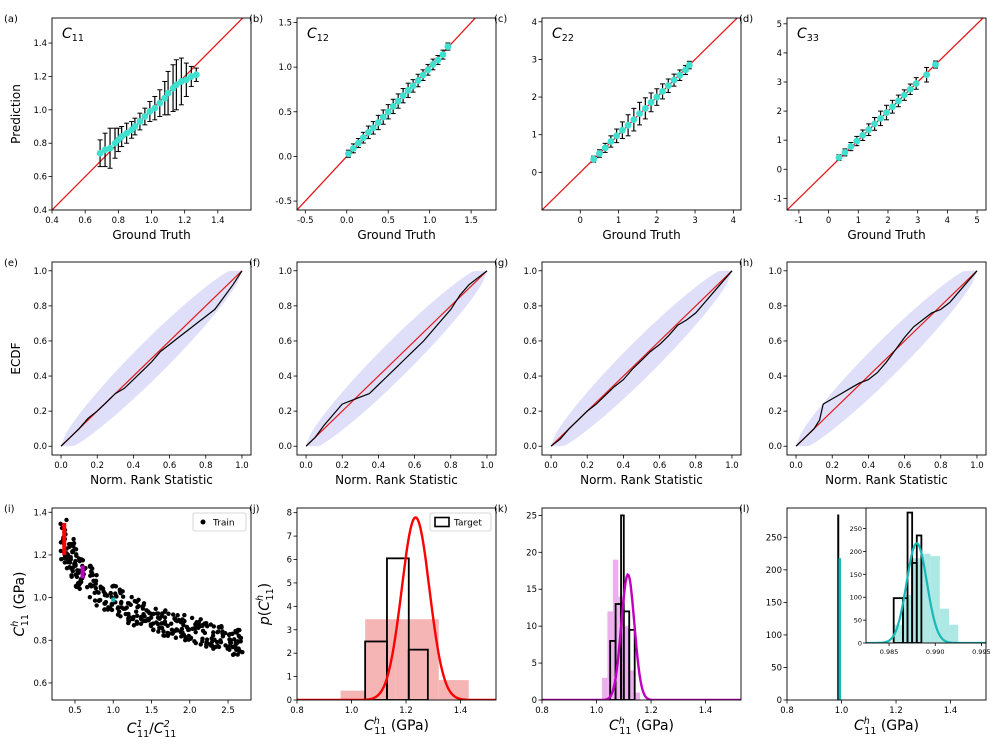  I want to click on panel-label: (j), so click(254, 509).